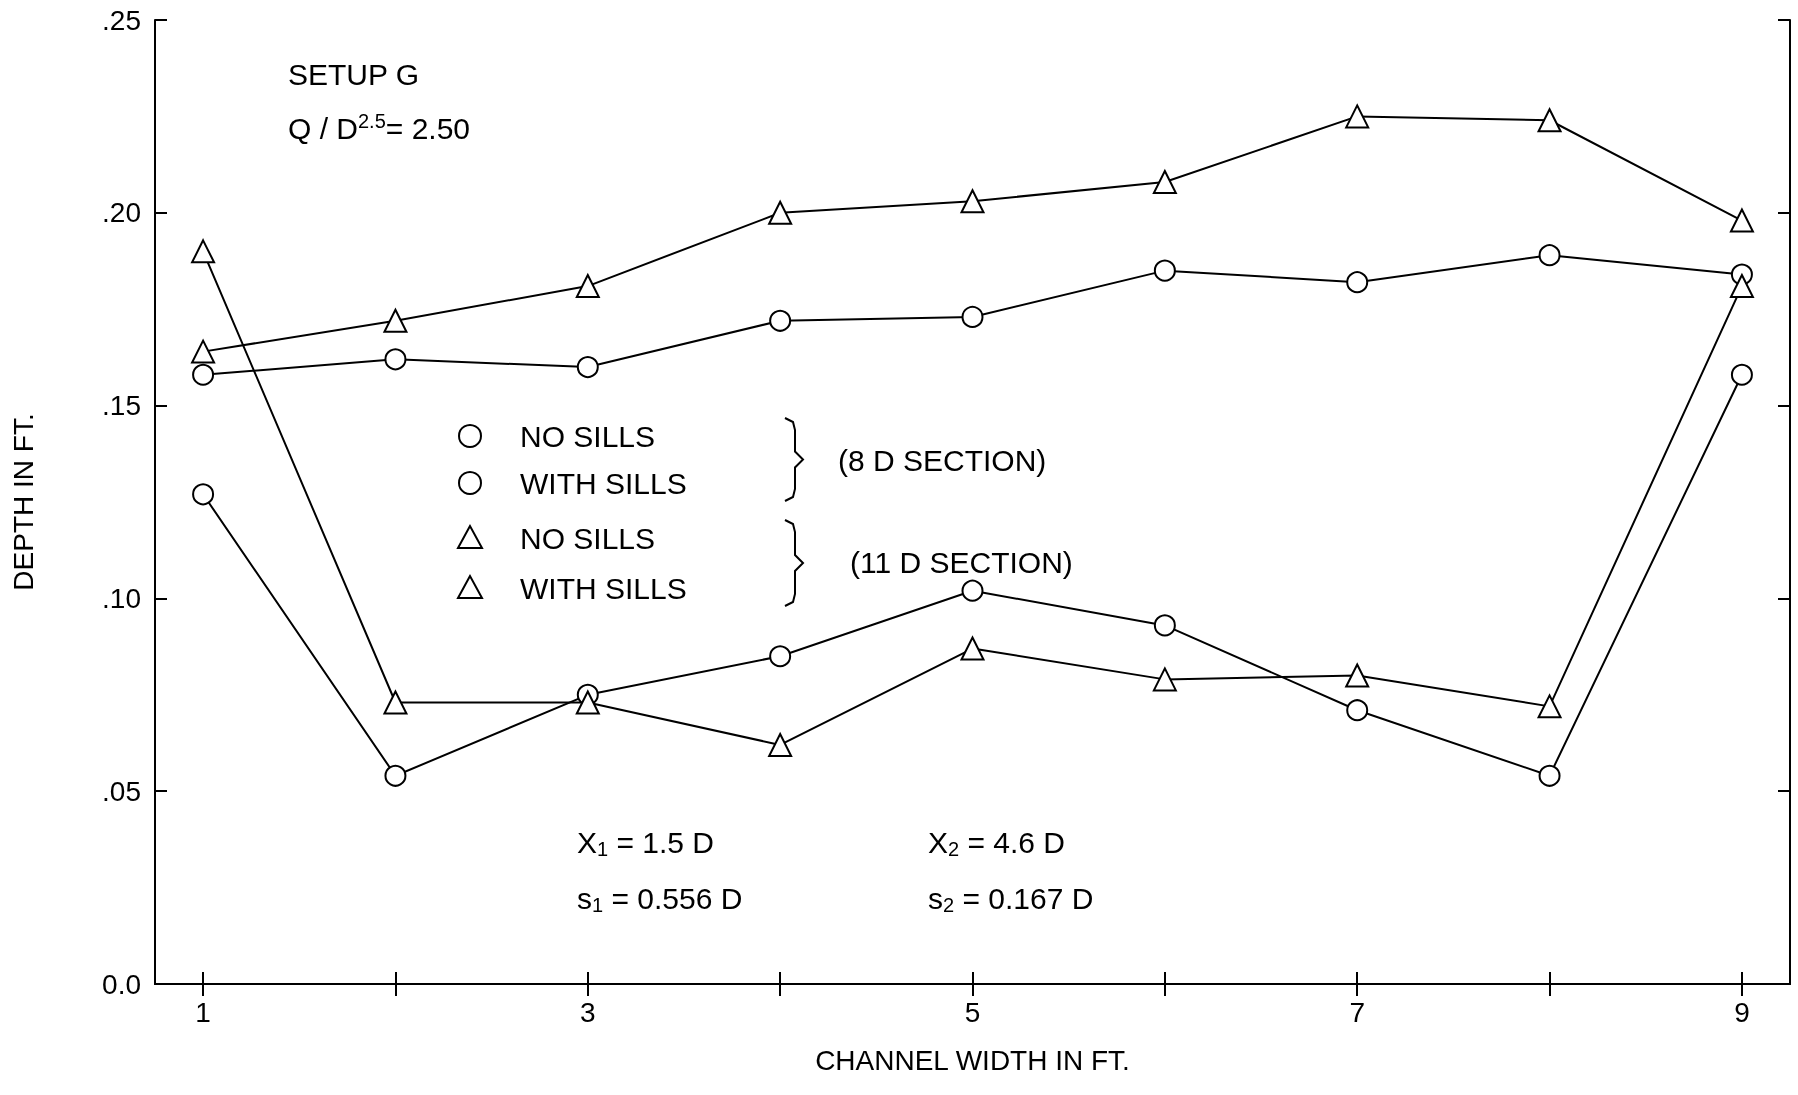 This screenshot has width=1798, height=1095. I want to click on y-tick-label: .25, so click(121, 20).